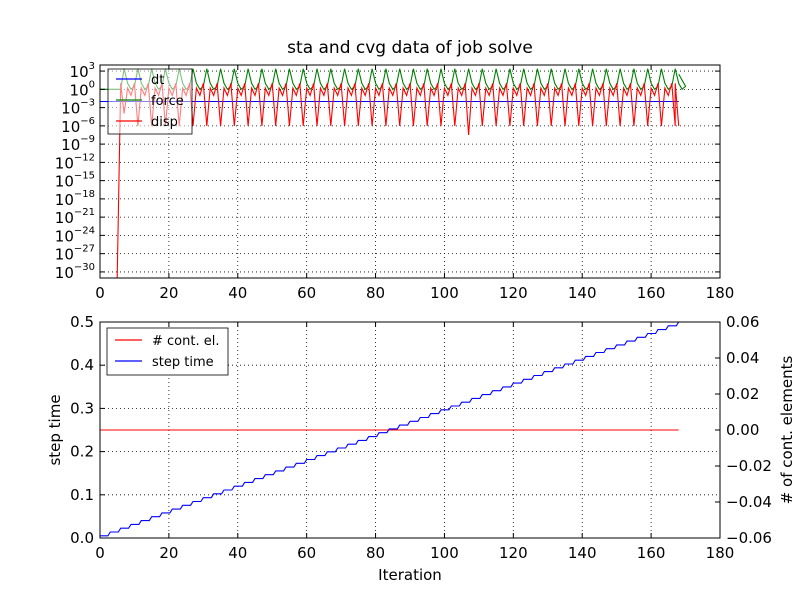  What do you see at coordinates (55, 429) in the screenshot?
I see `y-axis-label-left: step time` at bounding box center [55, 429].